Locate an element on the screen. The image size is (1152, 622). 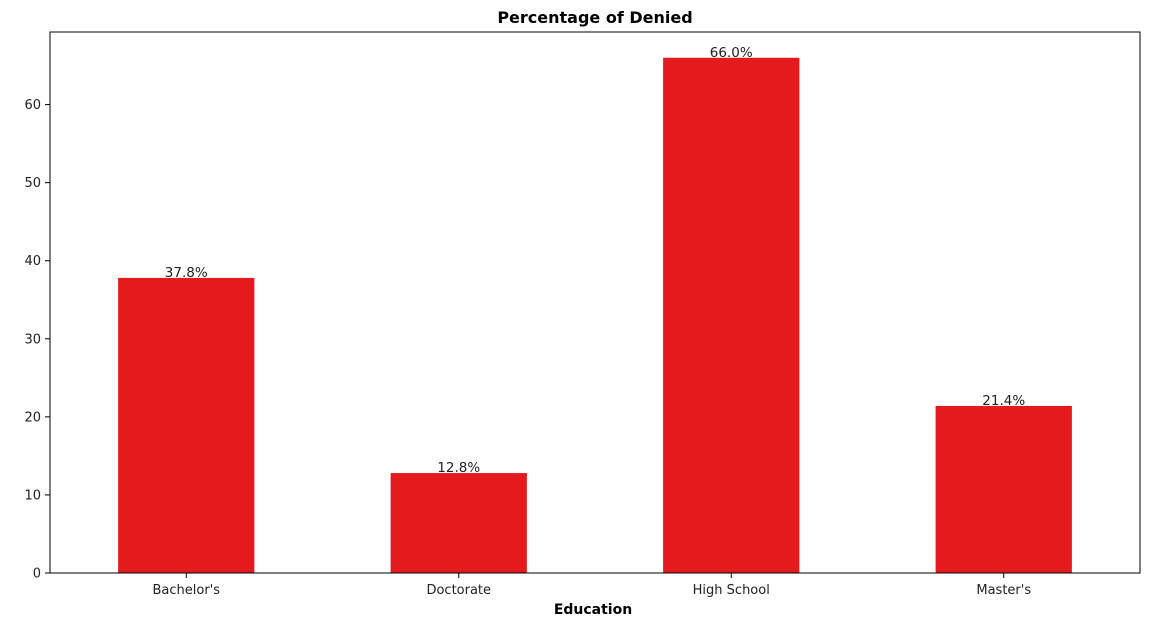
x-tick-label-2: High School is located at coordinates (731, 590).